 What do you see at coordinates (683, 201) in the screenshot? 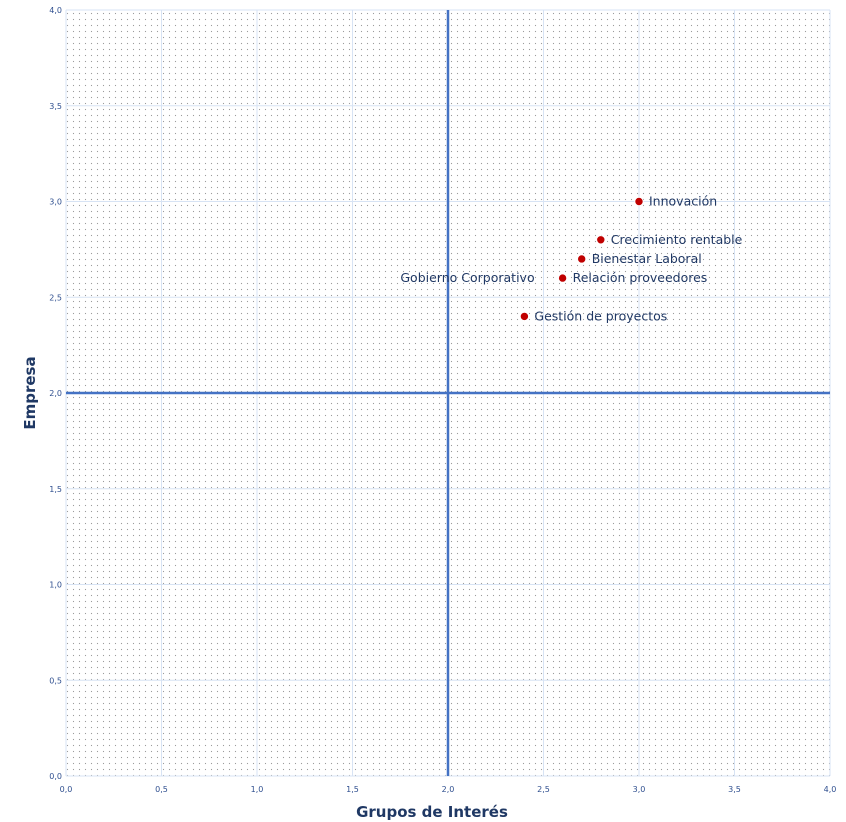
I see `data-point-label: Innovación` at bounding box center [683, 201].